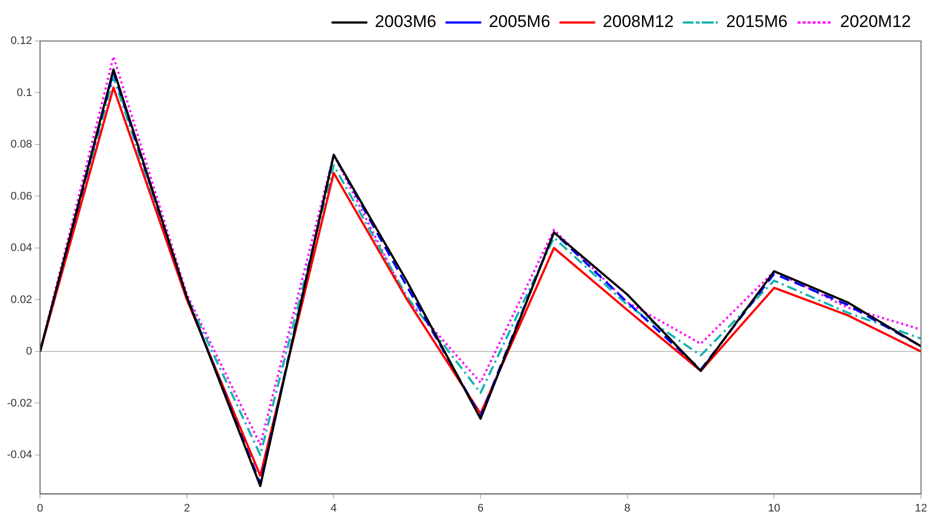  I want to click on x-tick-label: 8, so click(627, 508).